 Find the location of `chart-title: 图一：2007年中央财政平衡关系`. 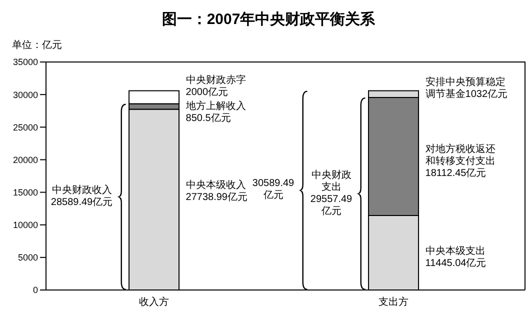

chart-title: 图一：2007年中央财政平衡关系 is located at coordinates (268, 20).